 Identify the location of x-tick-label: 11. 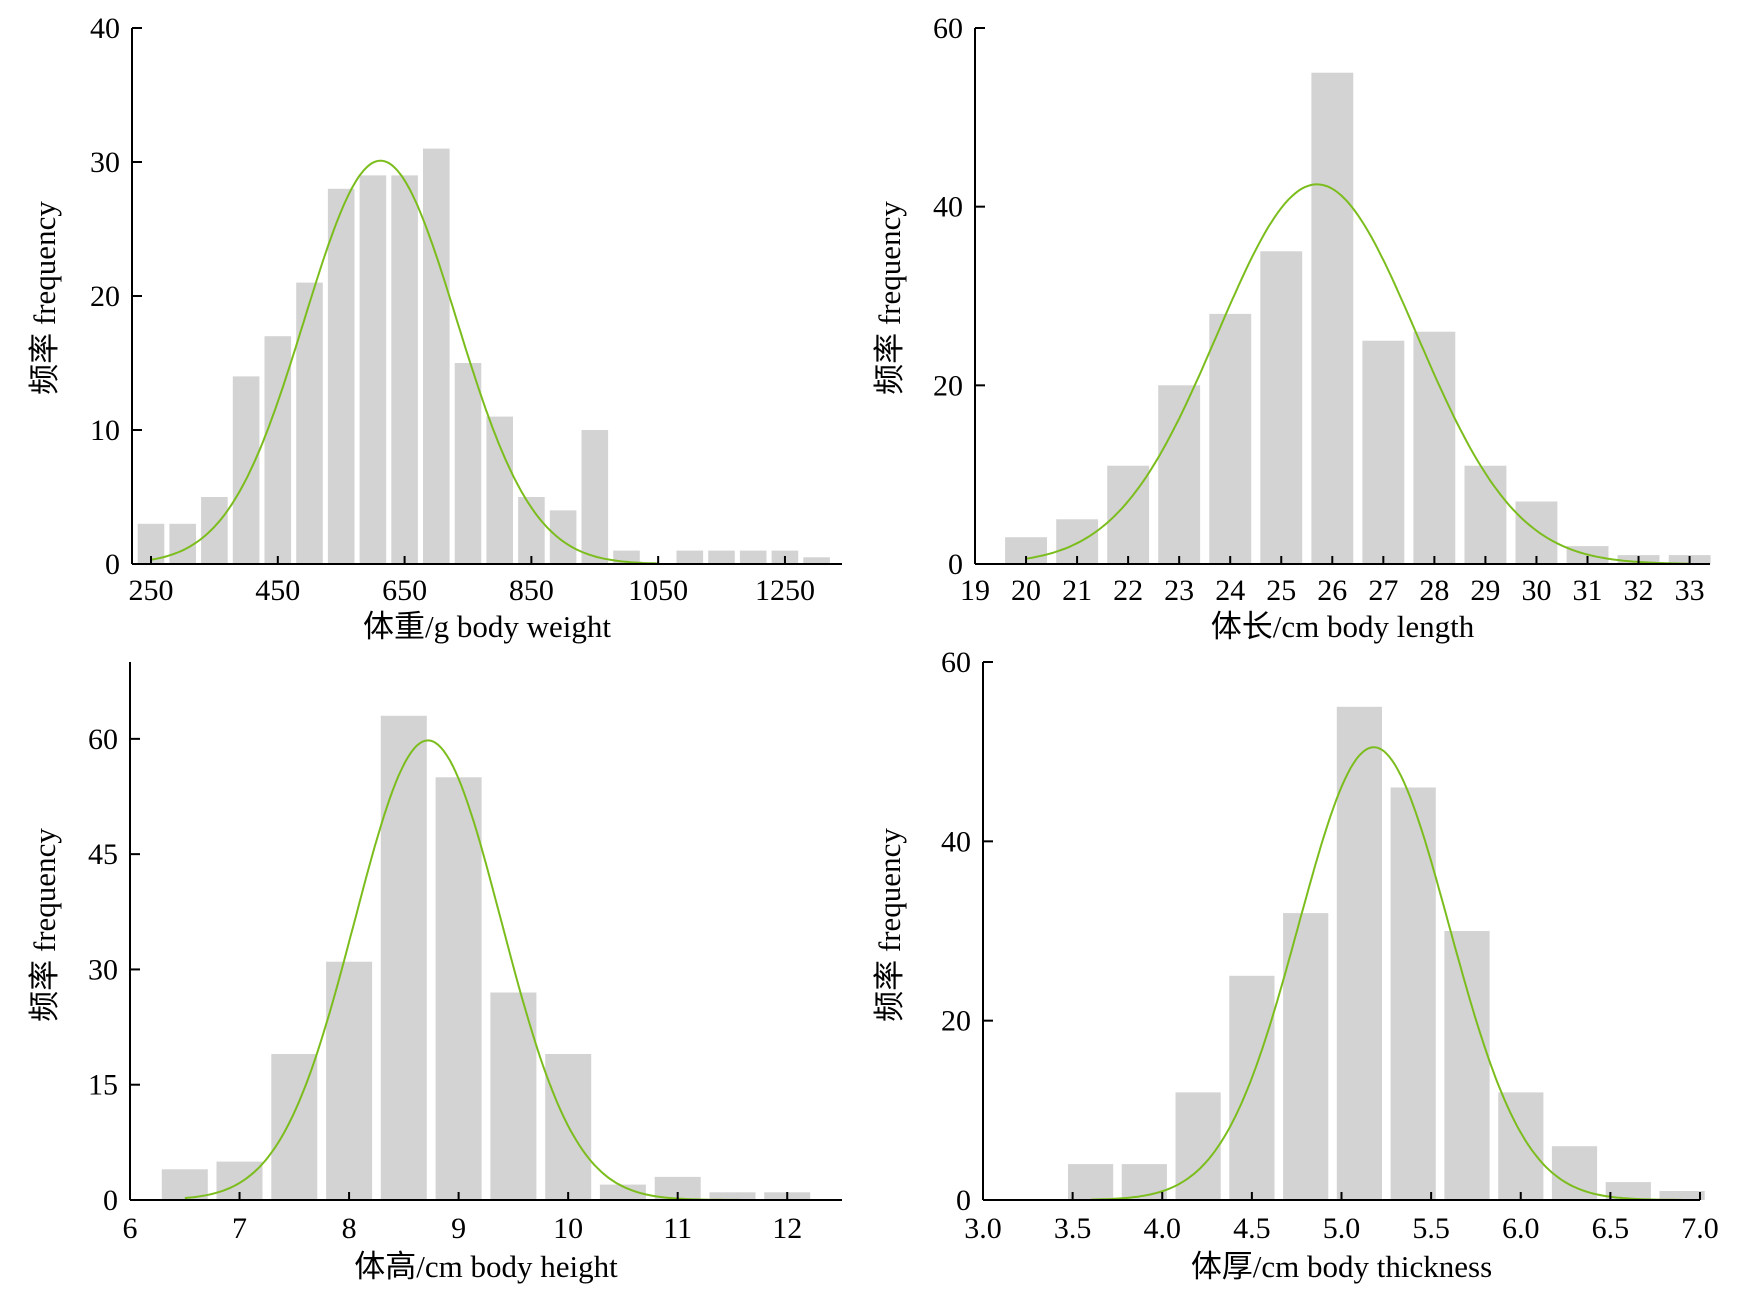
(677, 1228).